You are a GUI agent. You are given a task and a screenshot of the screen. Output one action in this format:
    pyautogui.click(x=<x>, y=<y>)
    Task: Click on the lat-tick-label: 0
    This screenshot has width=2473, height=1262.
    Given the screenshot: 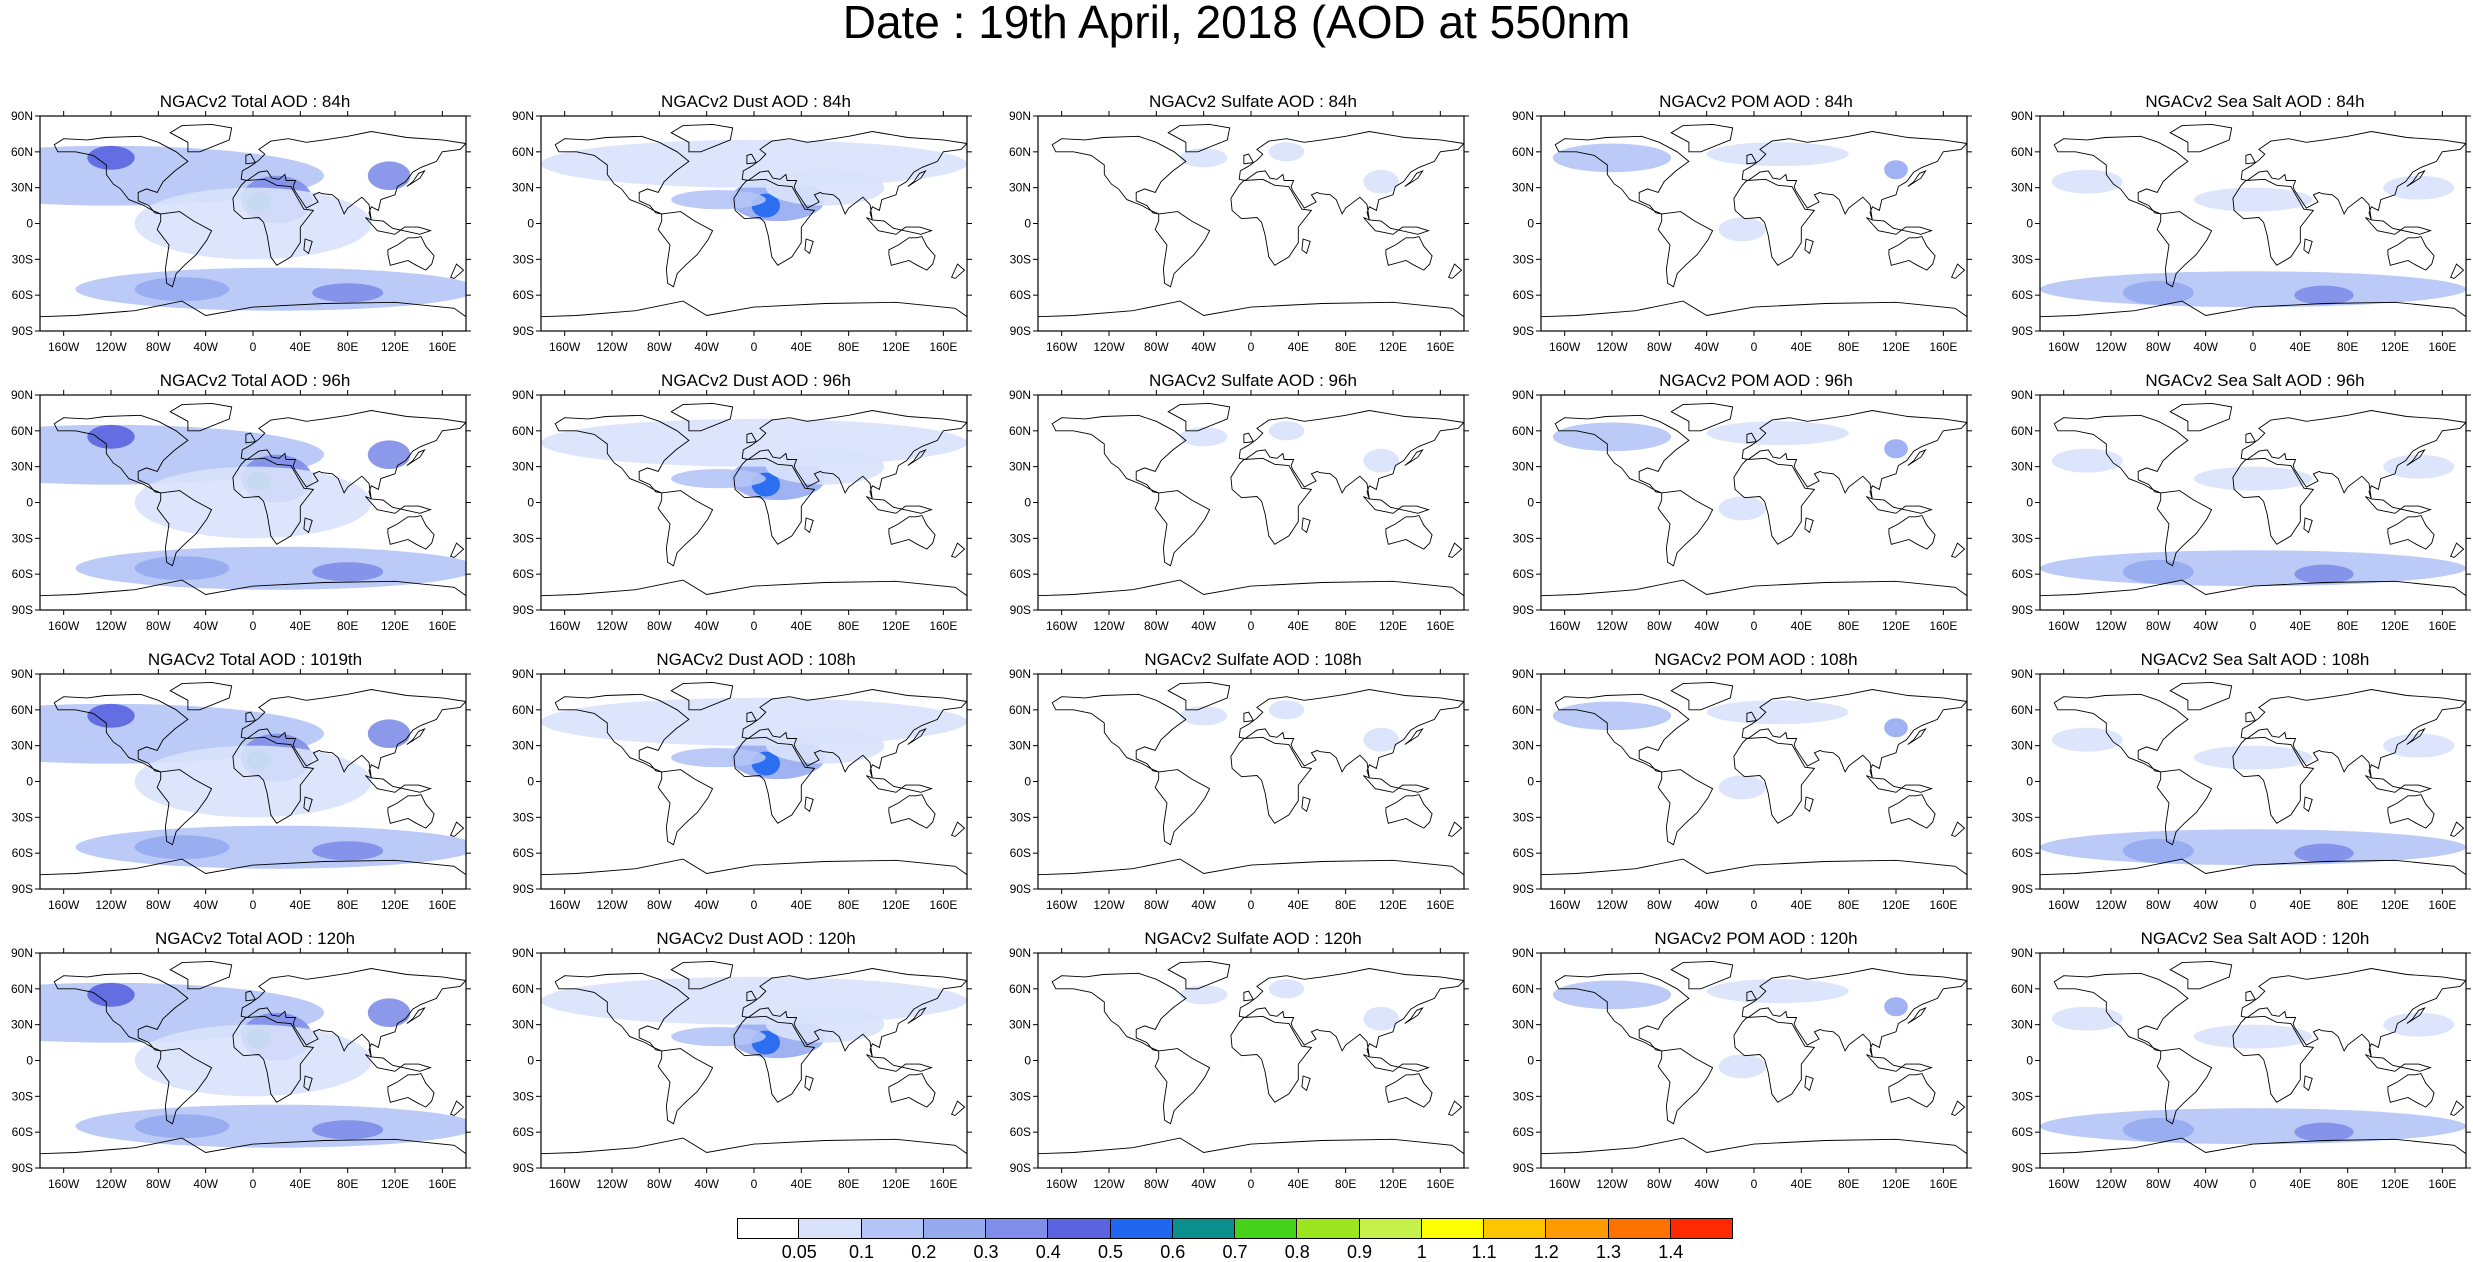 What is the action you would take?
    pyautogui.click(x=1530, y=503)
    